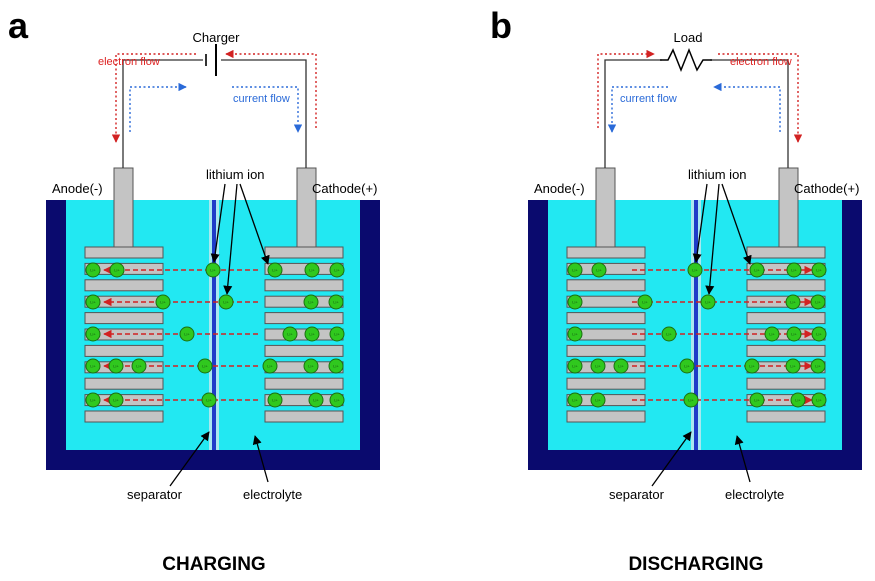  What do you see at coordinates (217, 37) in the screenshot?
I see `charger-label: Charger` at bounding box center [217, 37].